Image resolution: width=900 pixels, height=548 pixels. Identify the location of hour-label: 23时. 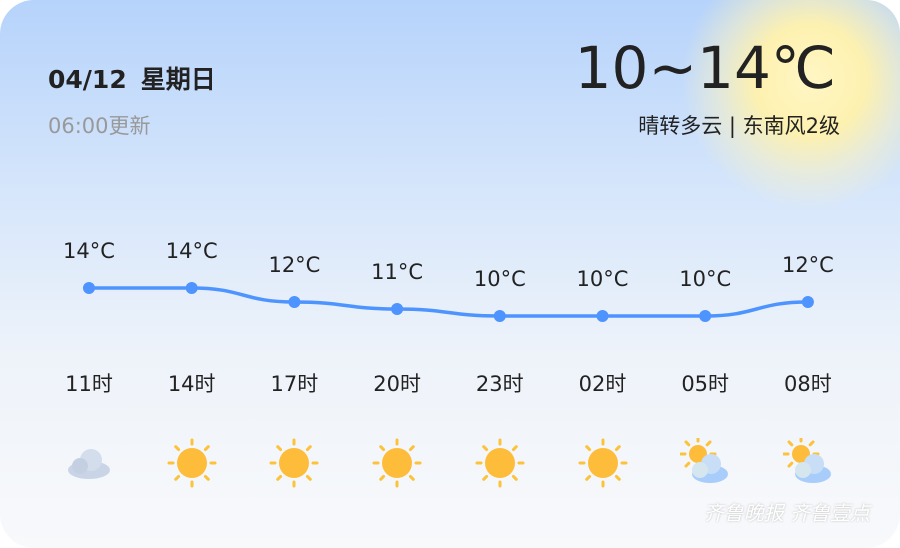
(499, 384).